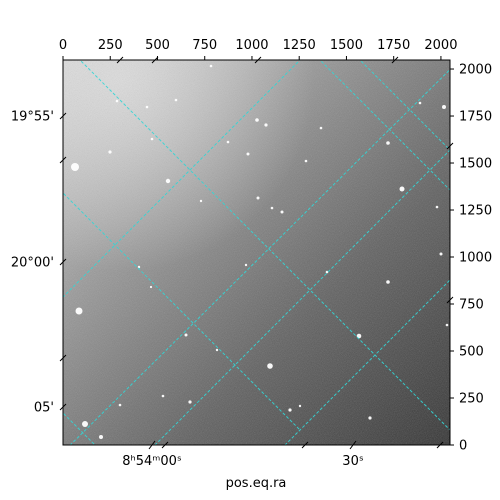  What do you see at coordinates (152, 461) in the screenshot?
I see `ra-tick-label: 8ʰ54ᵐ00ˢ` at bounding box center [152, 461].